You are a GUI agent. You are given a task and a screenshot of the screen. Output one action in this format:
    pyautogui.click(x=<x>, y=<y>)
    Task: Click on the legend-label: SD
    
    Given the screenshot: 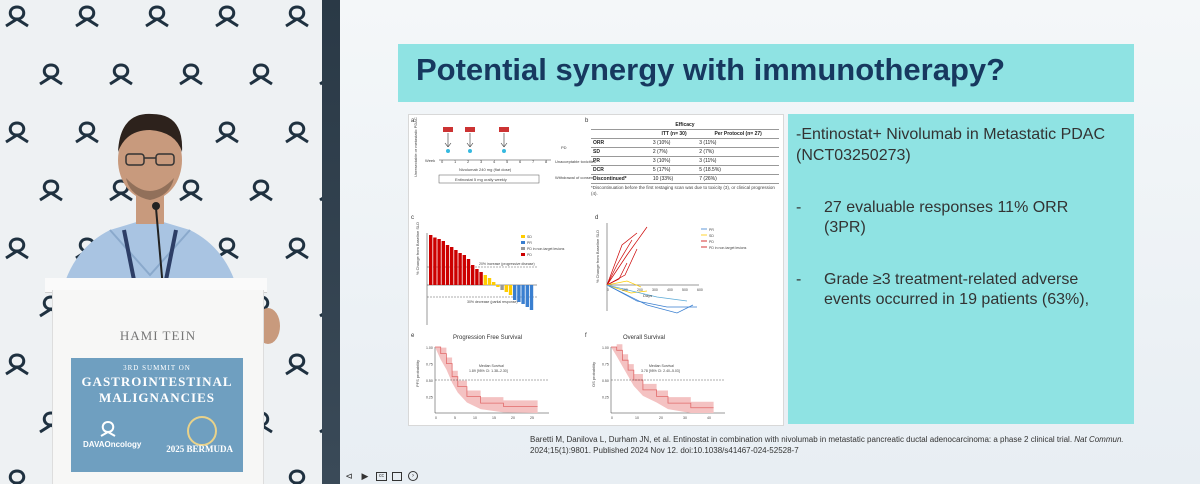 What is the action you would take?
    pyautogui.click(x=529, y=237)
    